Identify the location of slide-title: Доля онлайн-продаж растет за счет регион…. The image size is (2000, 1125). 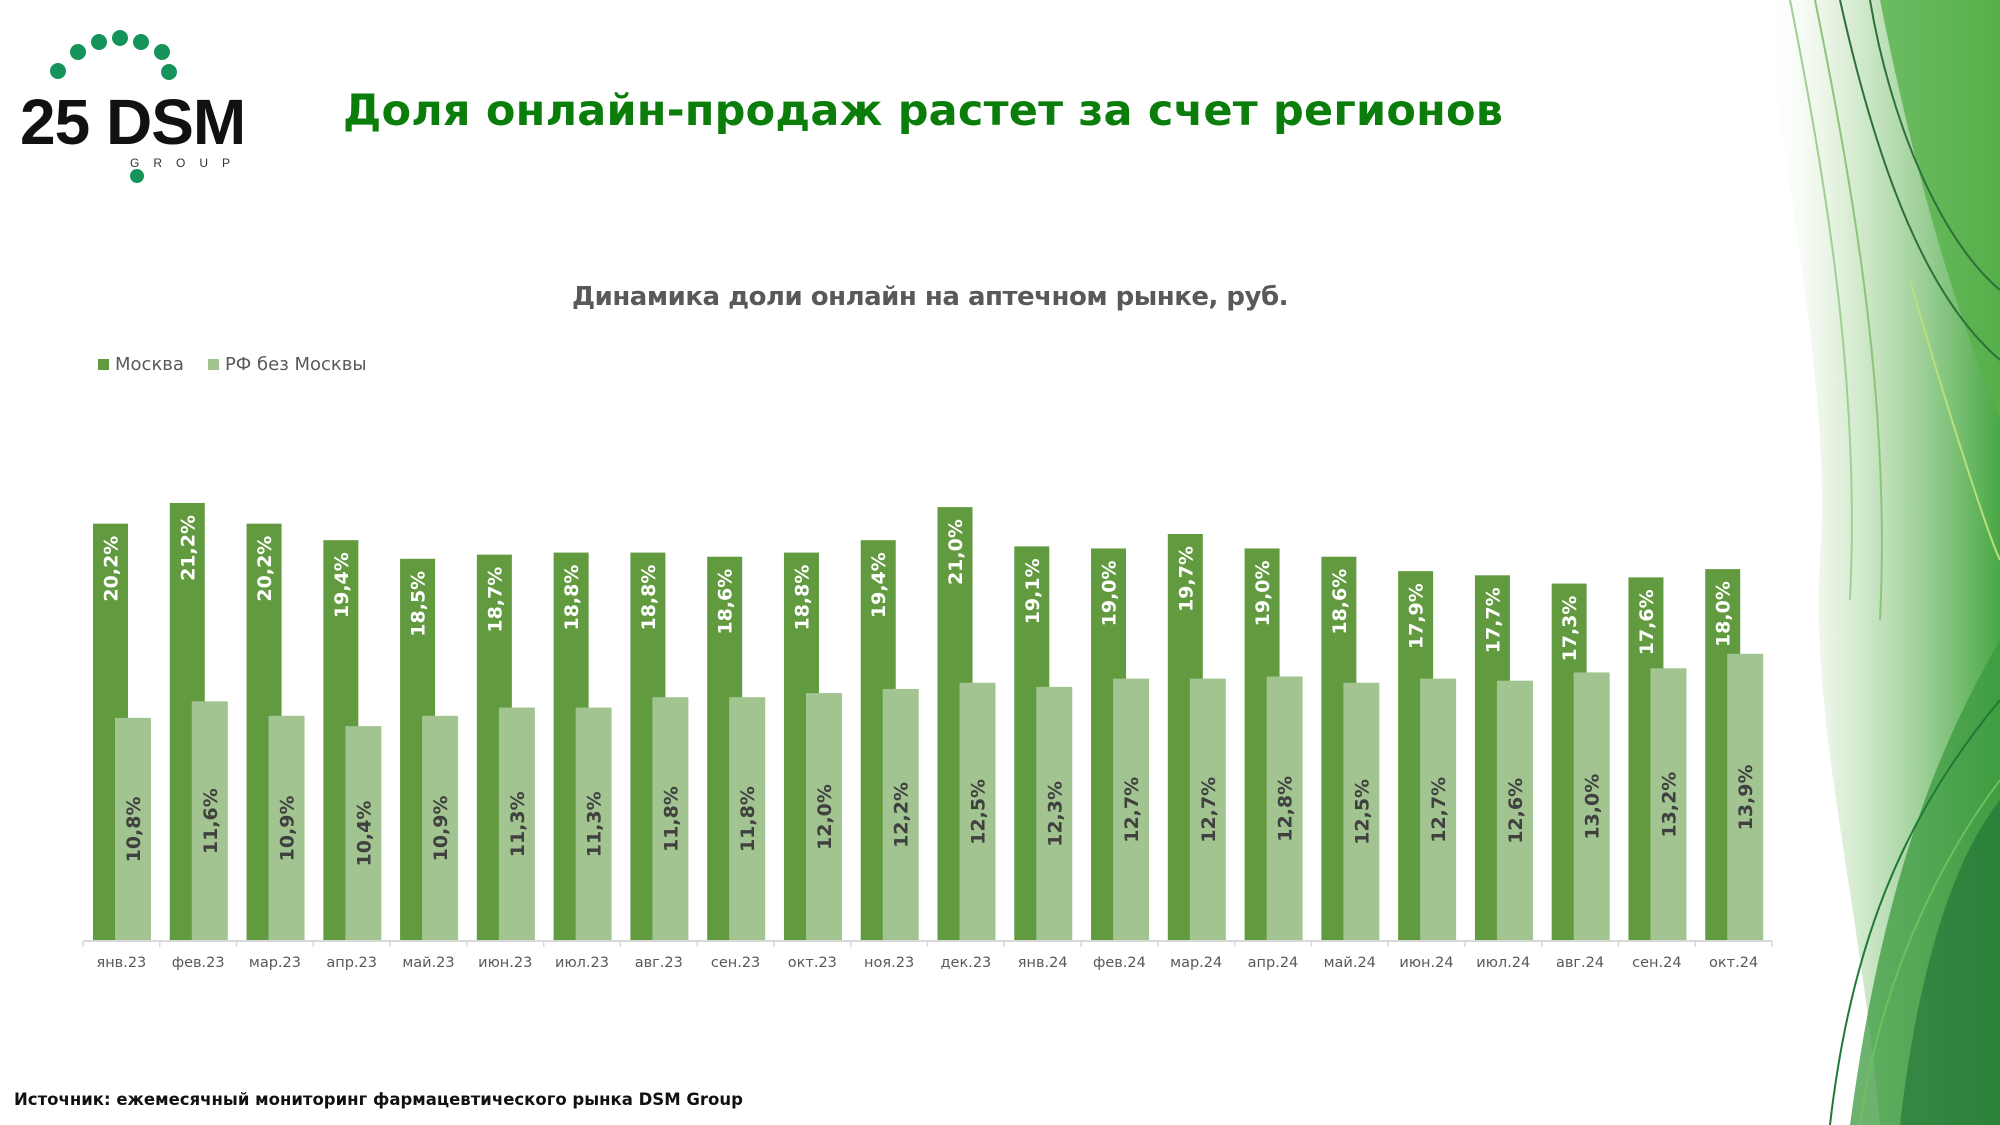
(923, 111).